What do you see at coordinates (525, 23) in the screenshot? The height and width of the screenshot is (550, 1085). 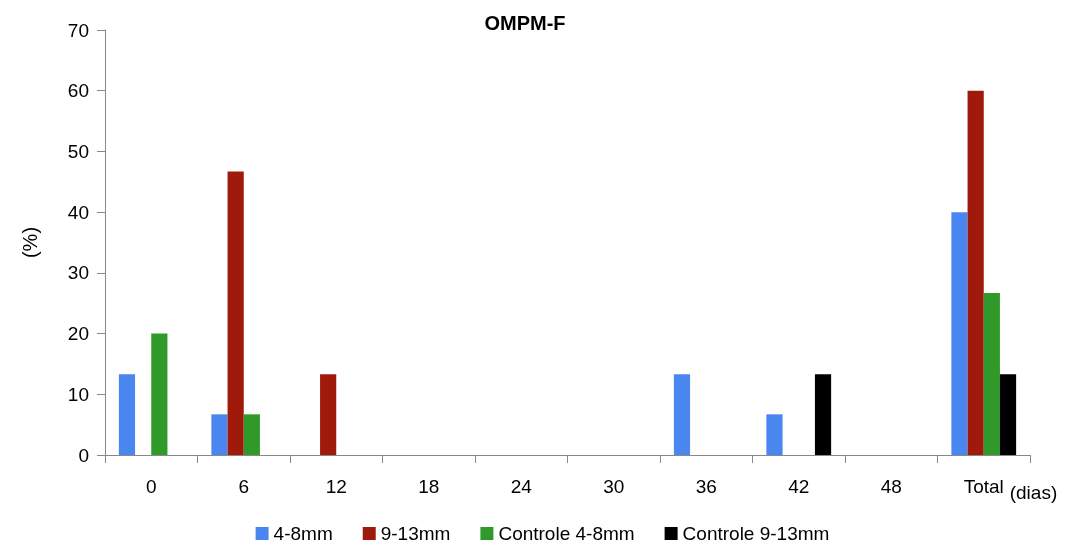 I see `chart-title: OMPM-F` at bounding box center [525, 23].